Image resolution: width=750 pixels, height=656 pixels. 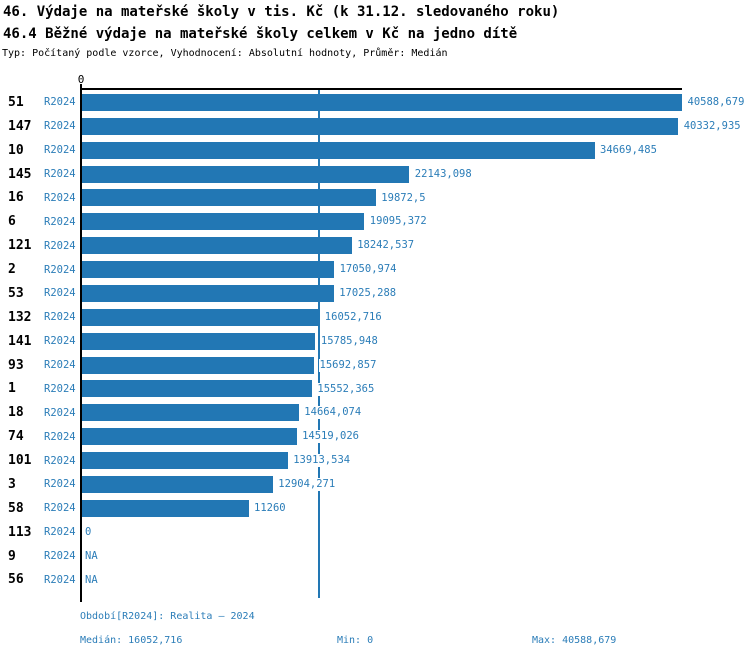 What do you see at coordinates (12, 270) in the screenshot?
I see `row-category-label: 2` at bounding box center [12, 270].